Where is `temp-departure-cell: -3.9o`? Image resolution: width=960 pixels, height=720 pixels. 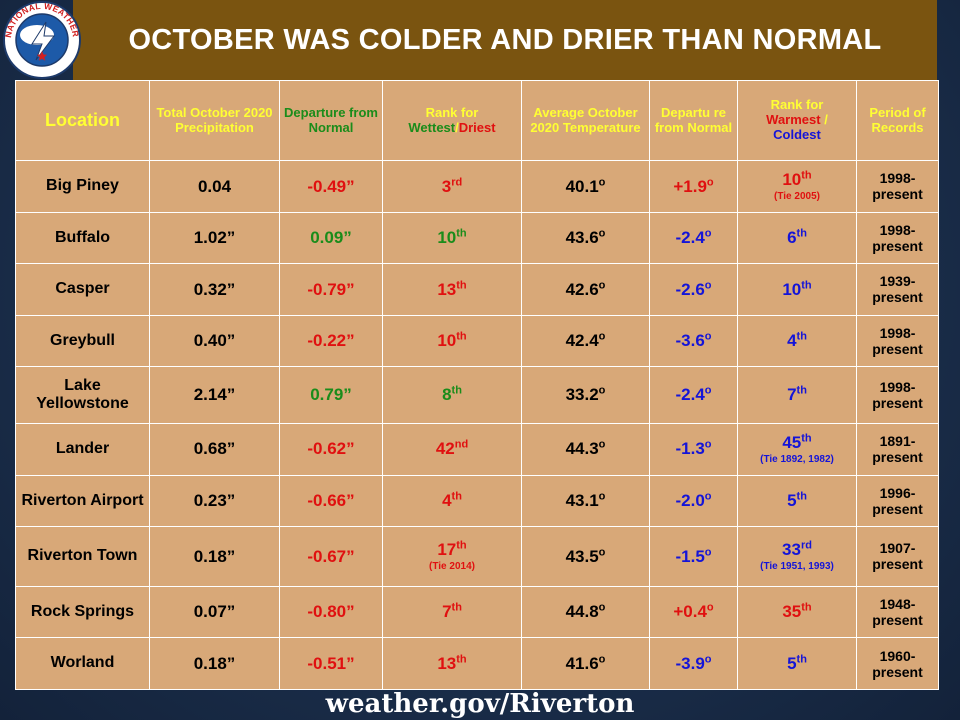 temp-departure-cell: -3.9o is located at coordinates (693, 663).